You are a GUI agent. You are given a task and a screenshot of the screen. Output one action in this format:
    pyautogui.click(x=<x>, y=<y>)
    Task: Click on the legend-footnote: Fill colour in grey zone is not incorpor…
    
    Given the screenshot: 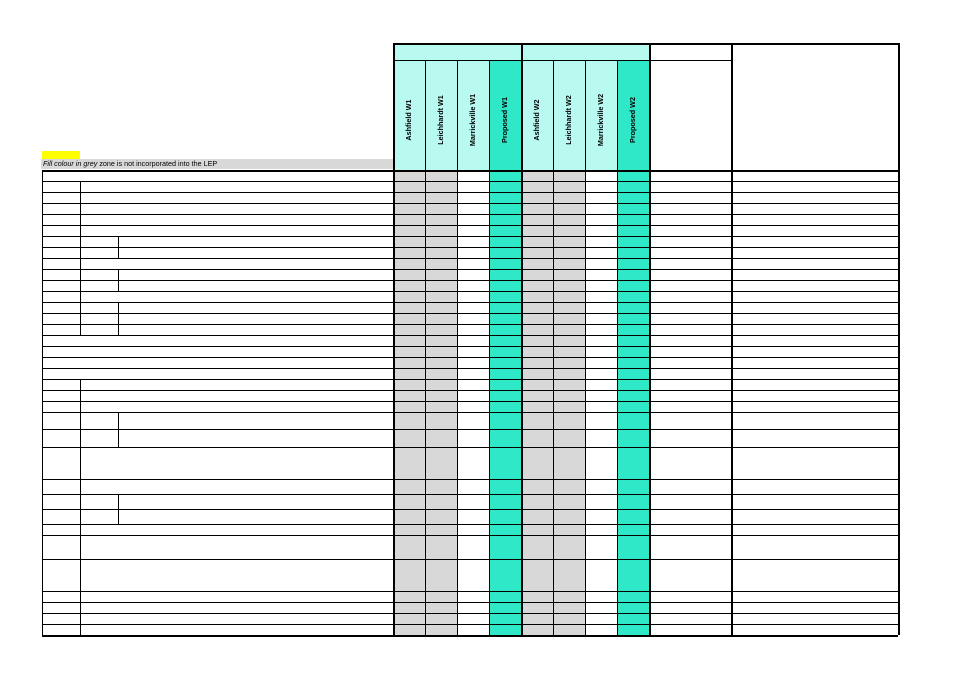 What is the action you would take?
    pyautogui.click(x=130, y=164)
    